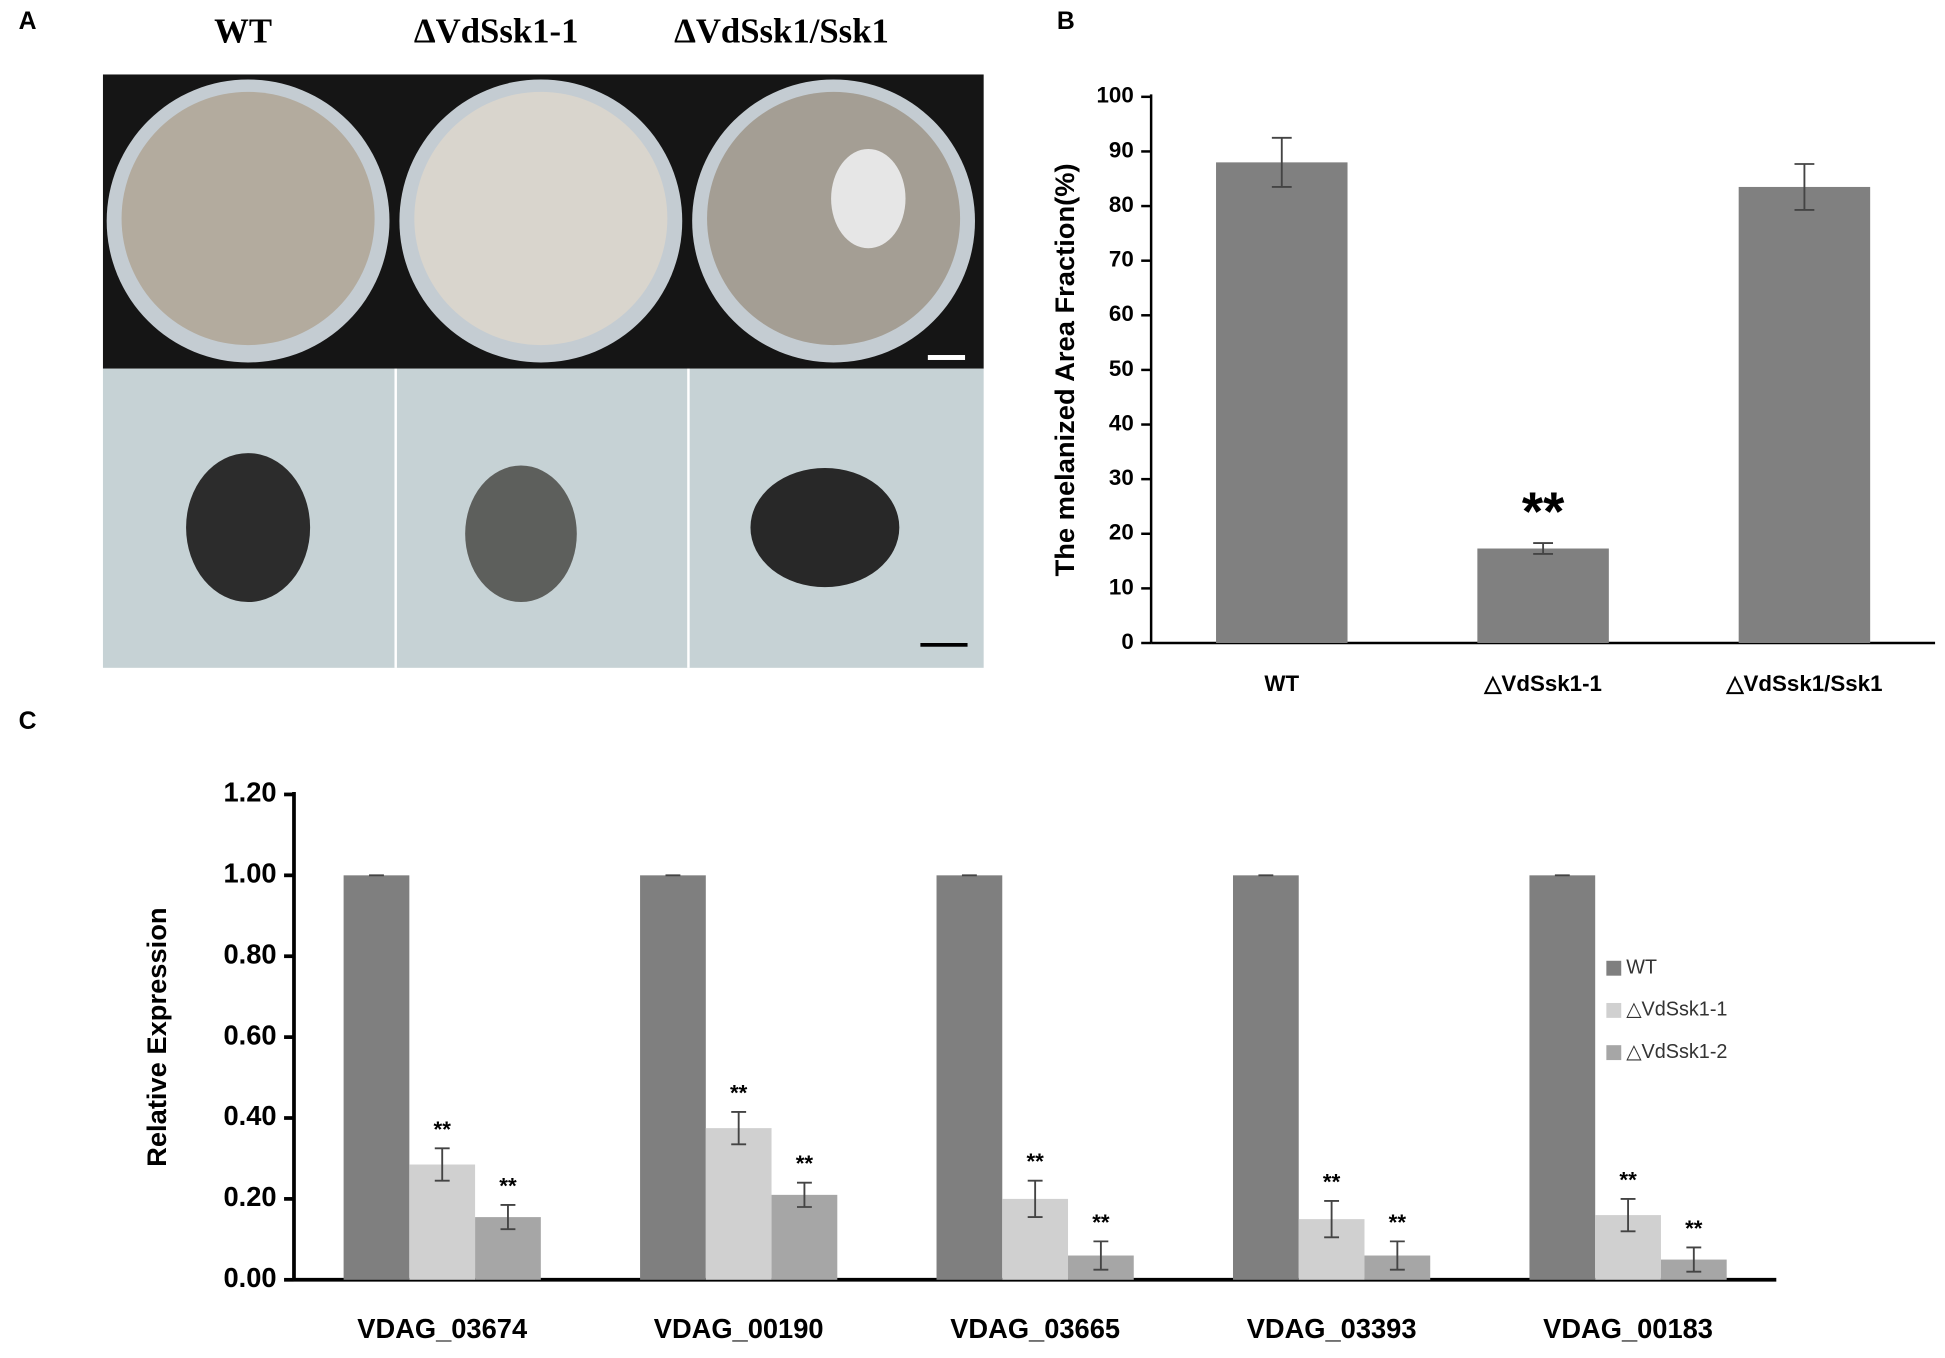 The height and width of the screenshot is (1358, 1945). What do you see at coordinates (1127, 641) in the screenshot?
I see `y-tick-label: 0` at bounding box center [1127, 641].